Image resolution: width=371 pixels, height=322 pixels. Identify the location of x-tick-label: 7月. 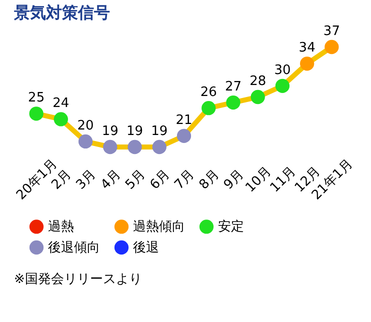
(185, 180).